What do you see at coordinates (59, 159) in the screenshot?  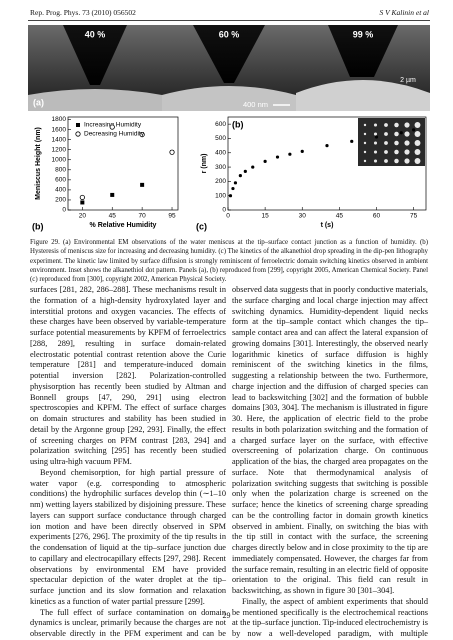 I see `y-tick-label: 1000` at bounding box center [59, 159].